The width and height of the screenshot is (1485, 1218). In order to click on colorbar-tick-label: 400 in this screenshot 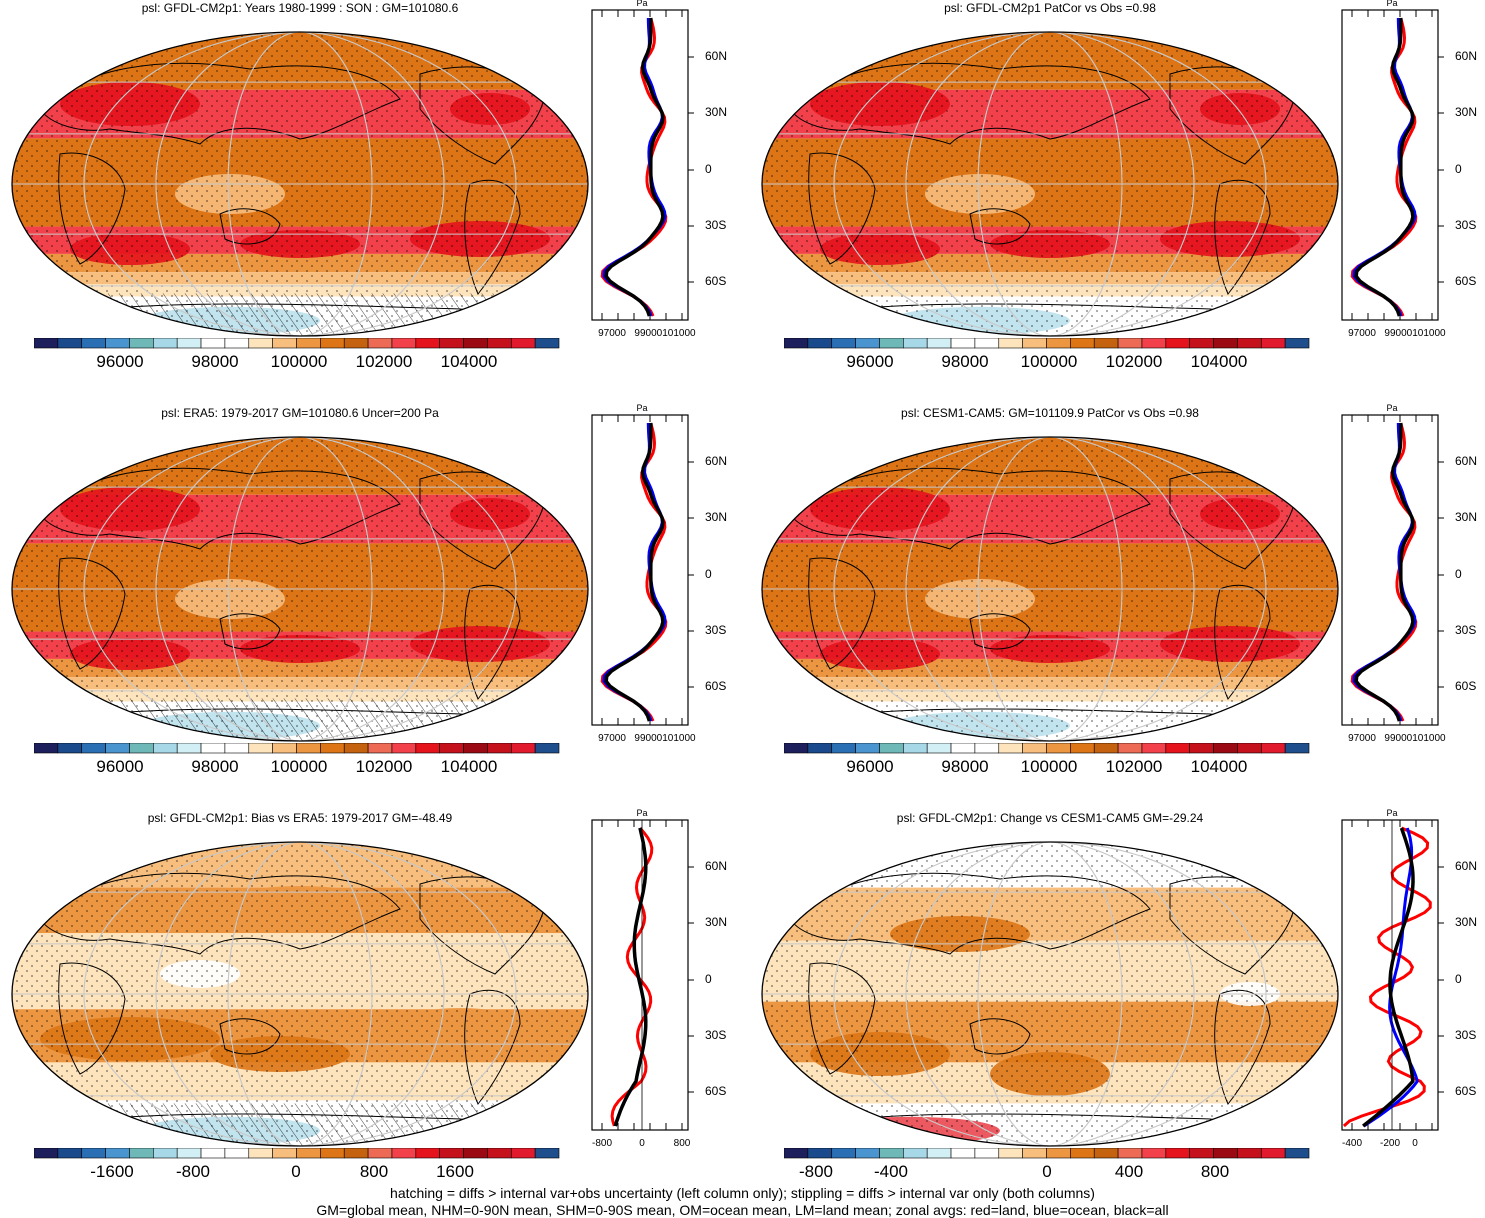, I will do `click(1129, 1171)`.